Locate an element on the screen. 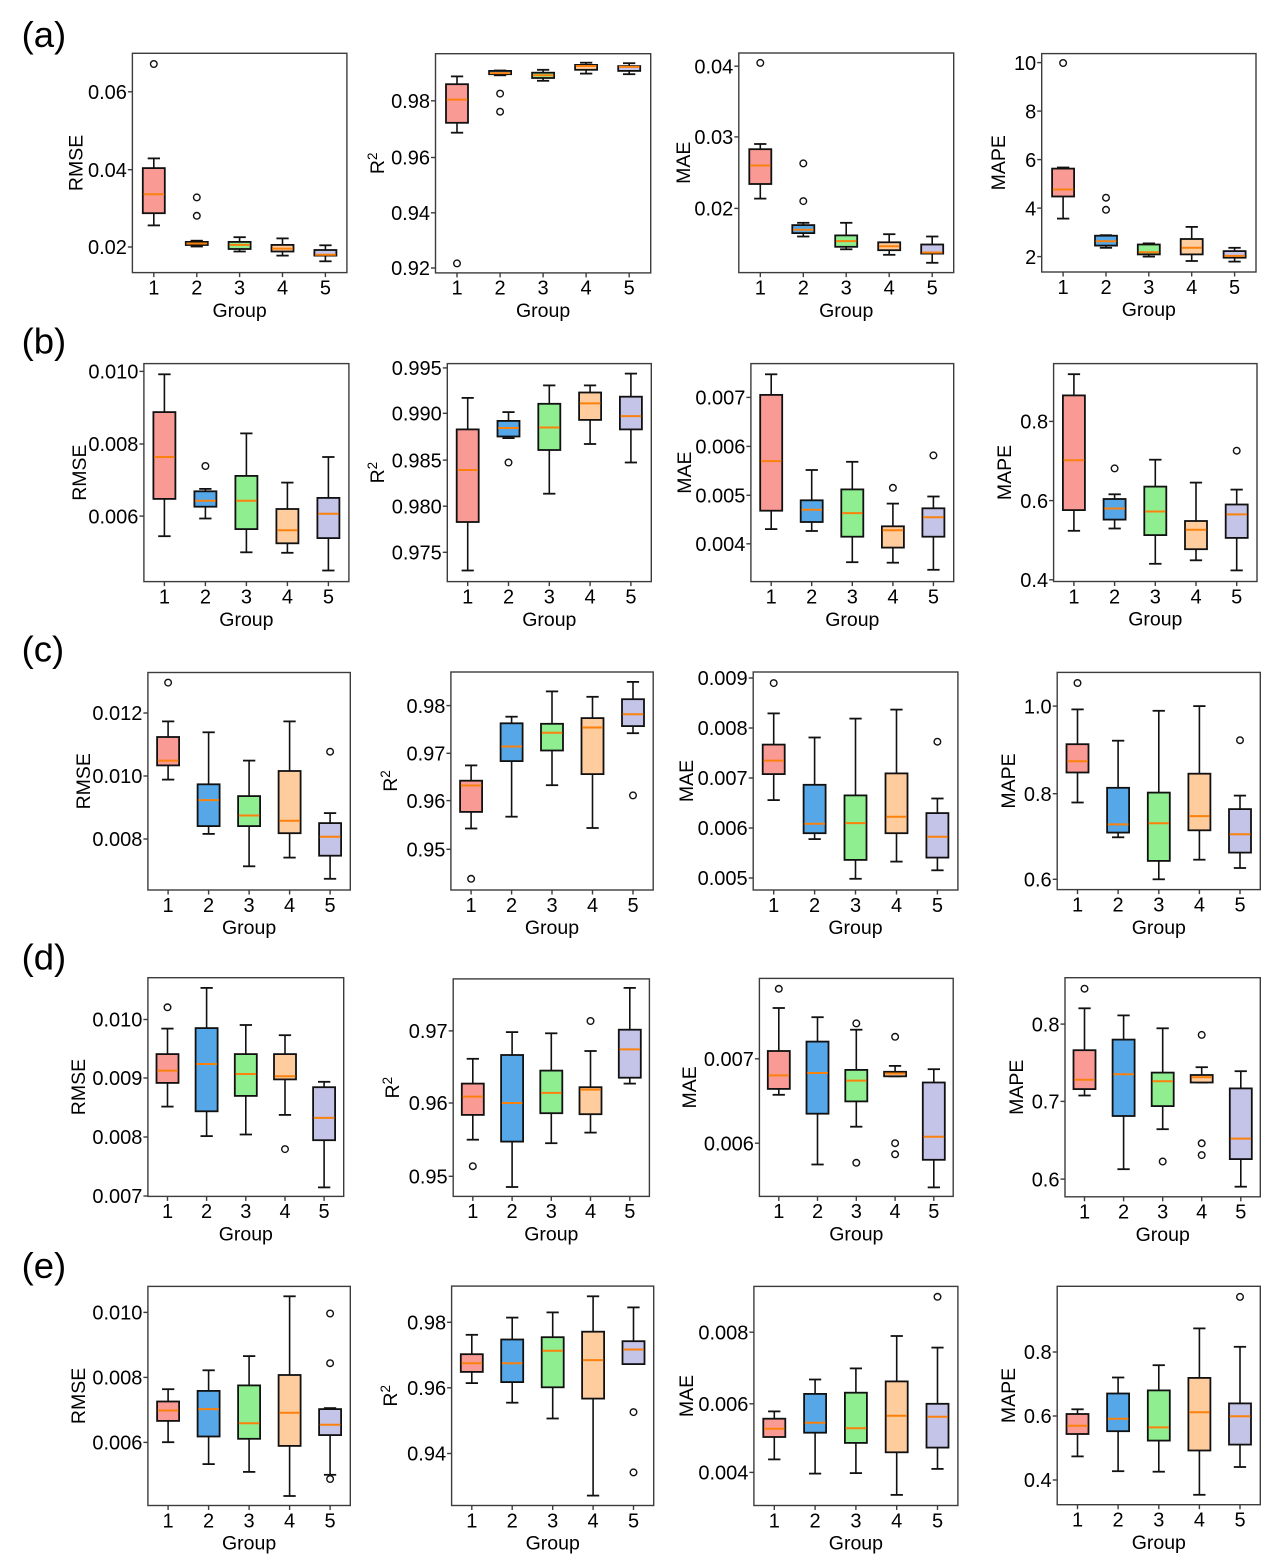 The image size is (1269, 1562). svg-text: (a) is located at coordinates (44, 34).